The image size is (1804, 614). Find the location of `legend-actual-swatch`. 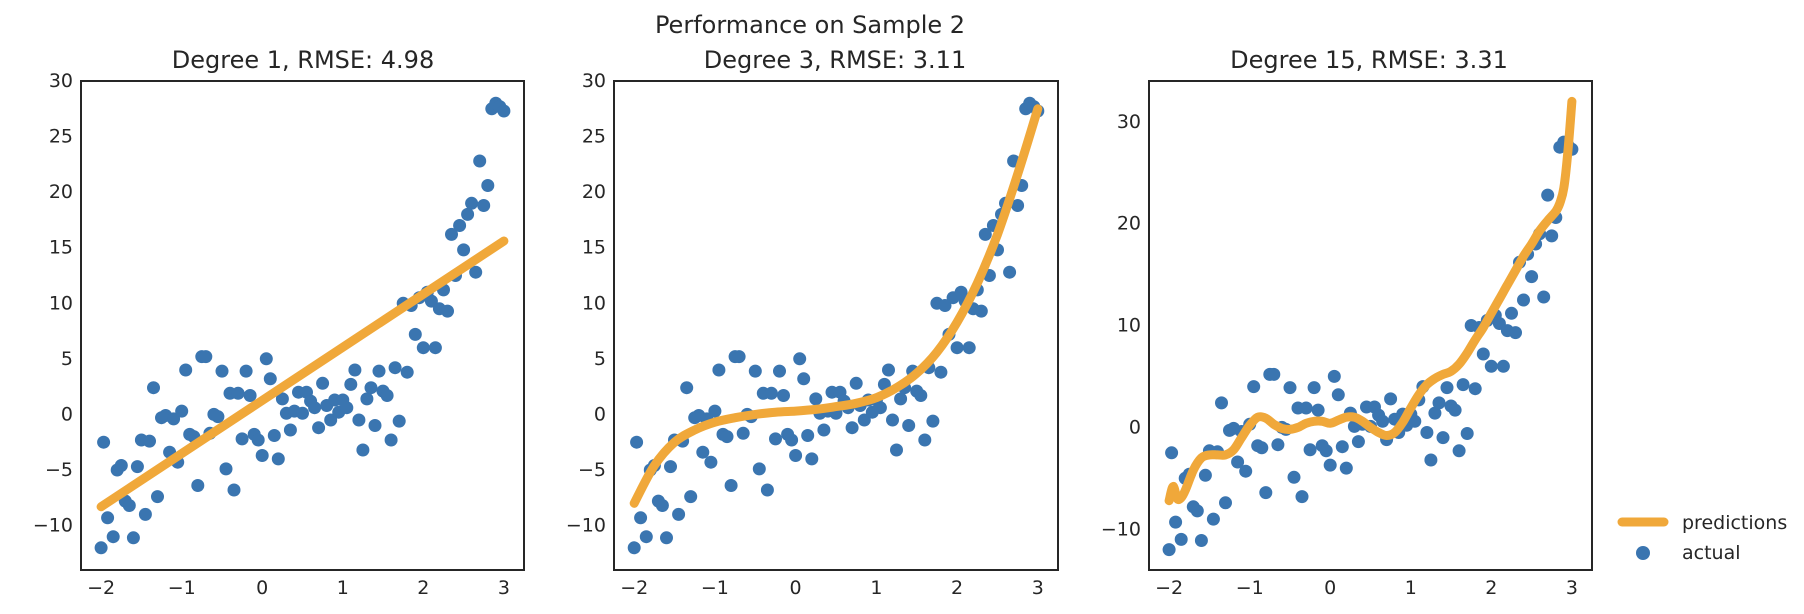

legend-actual-swatch is located at coordinates (1643, 553).